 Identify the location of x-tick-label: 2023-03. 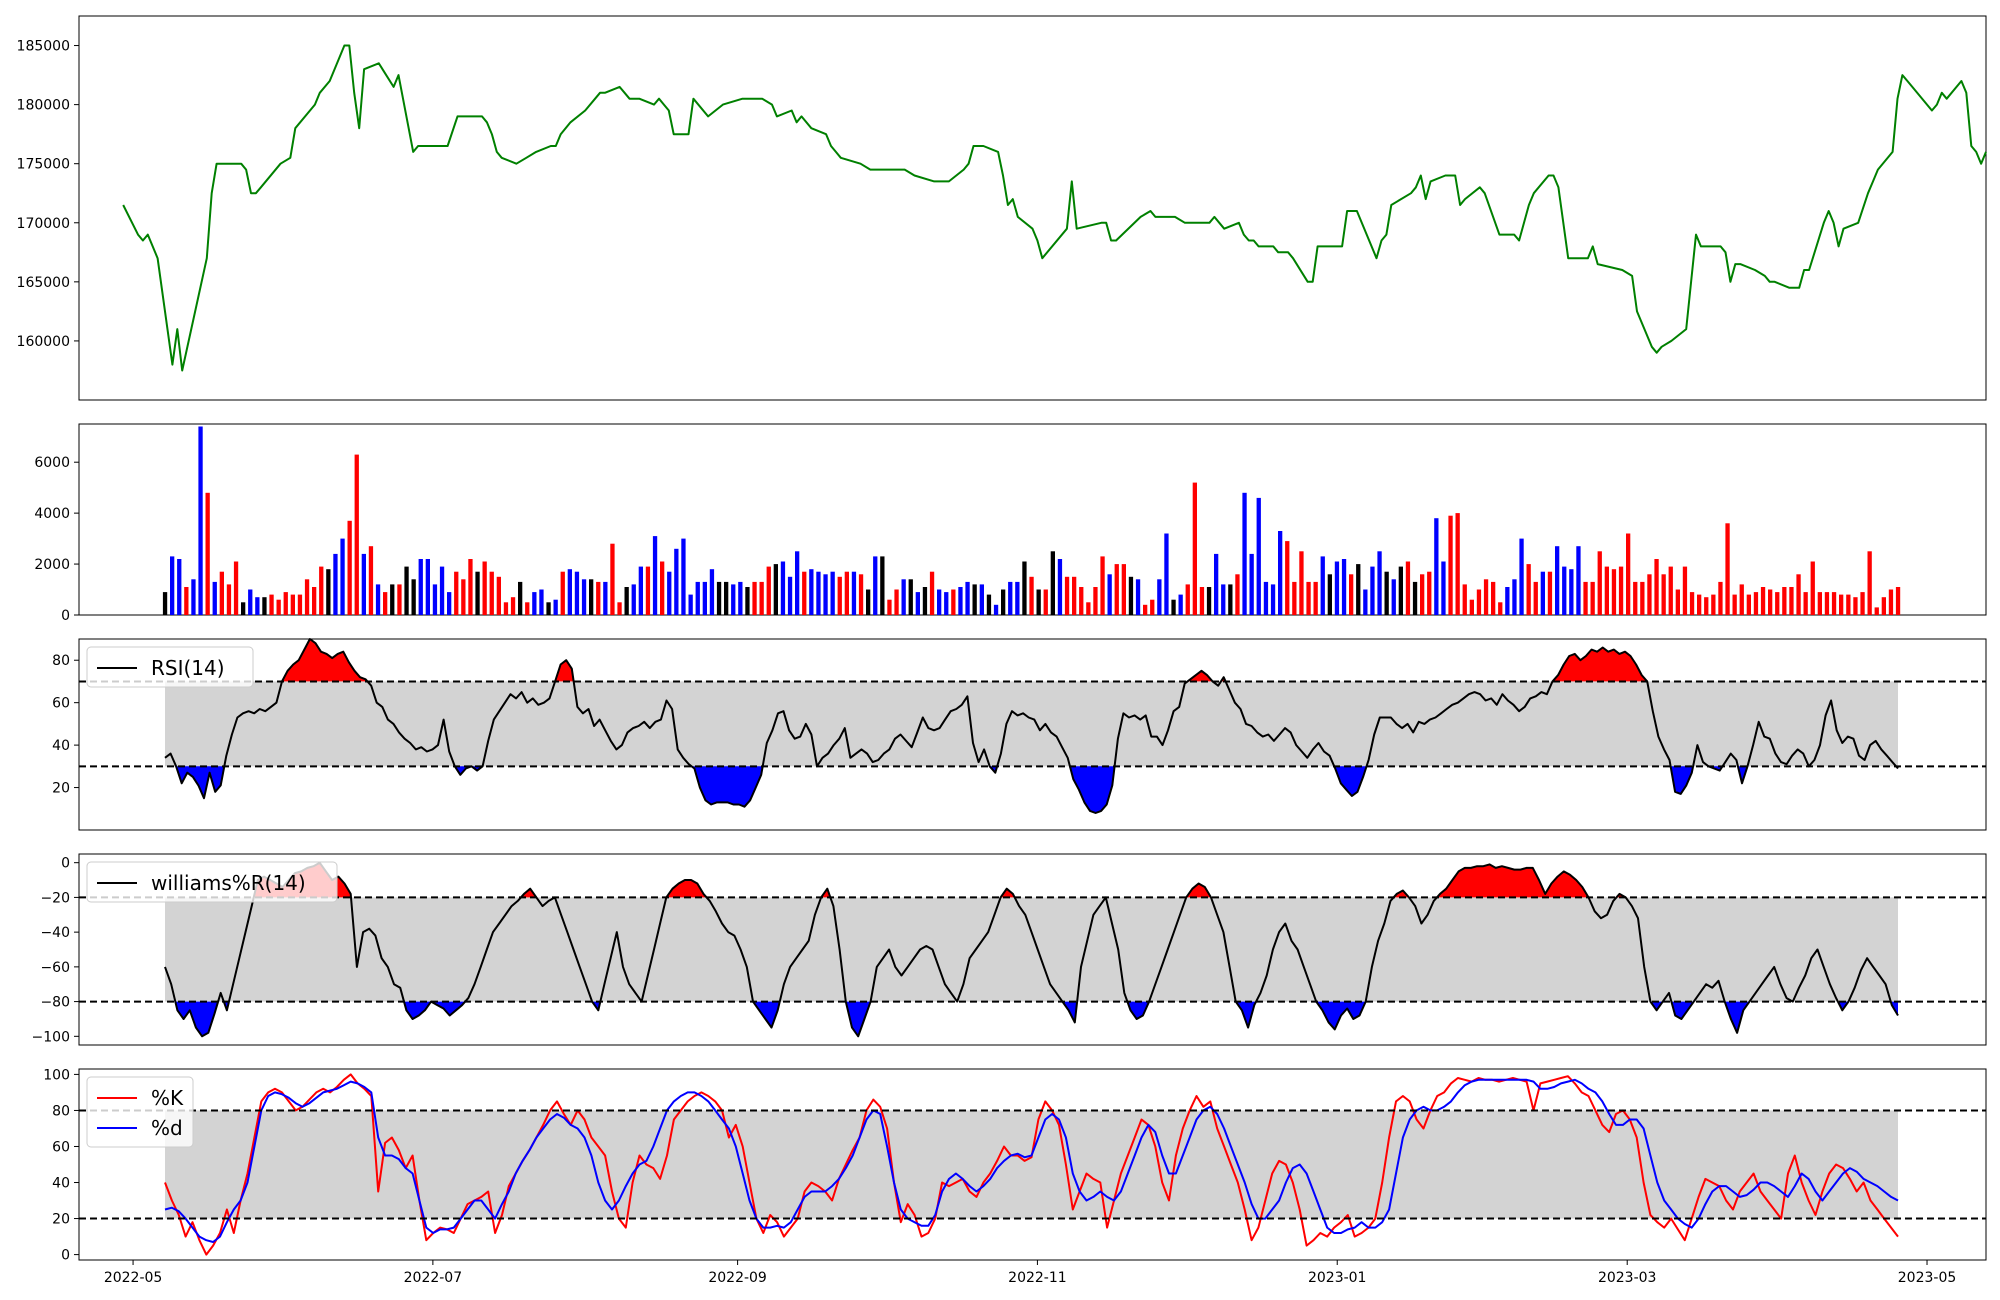
(1627, 1278).